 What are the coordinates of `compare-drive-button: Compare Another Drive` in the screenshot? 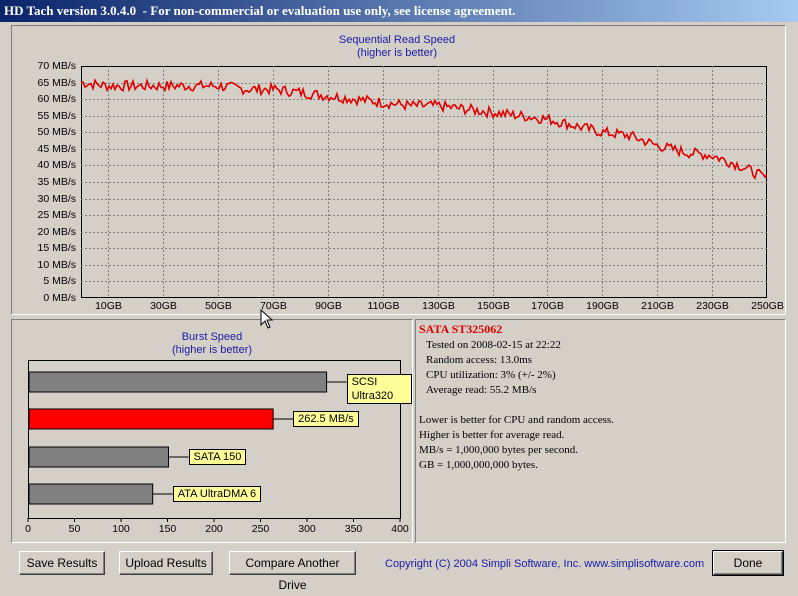 It's located at (292, 571).